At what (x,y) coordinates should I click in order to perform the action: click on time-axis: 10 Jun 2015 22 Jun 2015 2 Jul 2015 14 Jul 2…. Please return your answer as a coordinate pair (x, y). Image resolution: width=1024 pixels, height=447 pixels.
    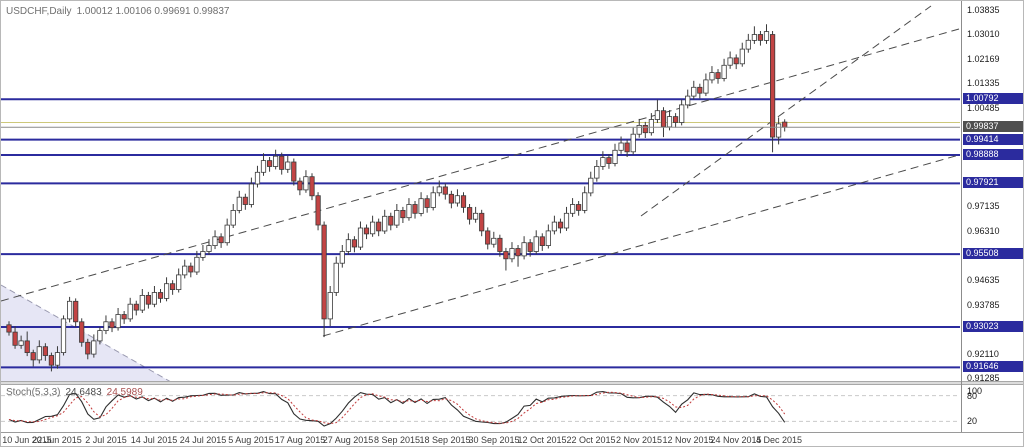
    Looking at the image, I should click on (512, 439).